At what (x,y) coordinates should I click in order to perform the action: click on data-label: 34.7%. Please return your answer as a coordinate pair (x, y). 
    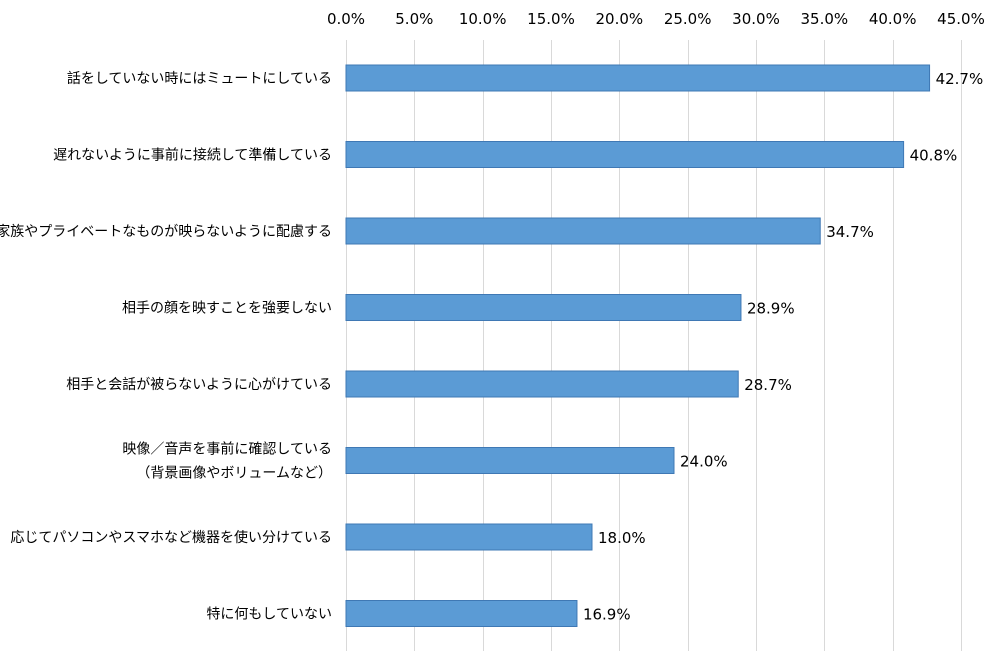
    Looking at the image, I should click on (850, 232).